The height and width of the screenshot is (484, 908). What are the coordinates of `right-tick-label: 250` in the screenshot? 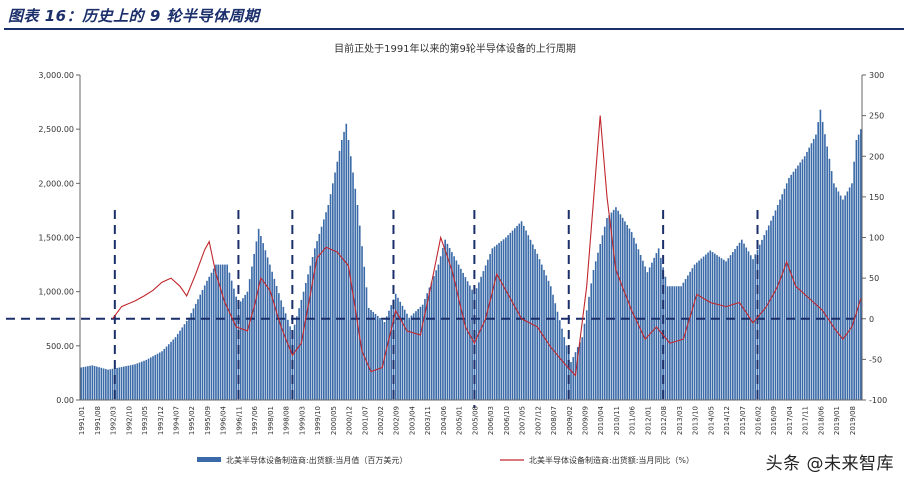 It's located at (876, 116).